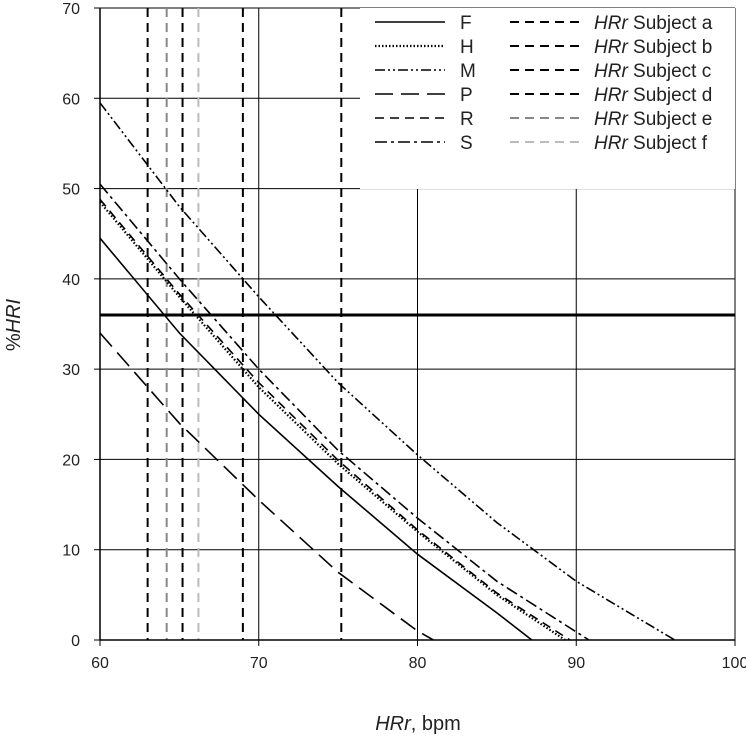 The height and width of the screenshot is (743, 746). What do you see at coordinates (71, 99) in the screenshot?
I see `y-tick-label-6: 60` at bounding box center [71, 99].